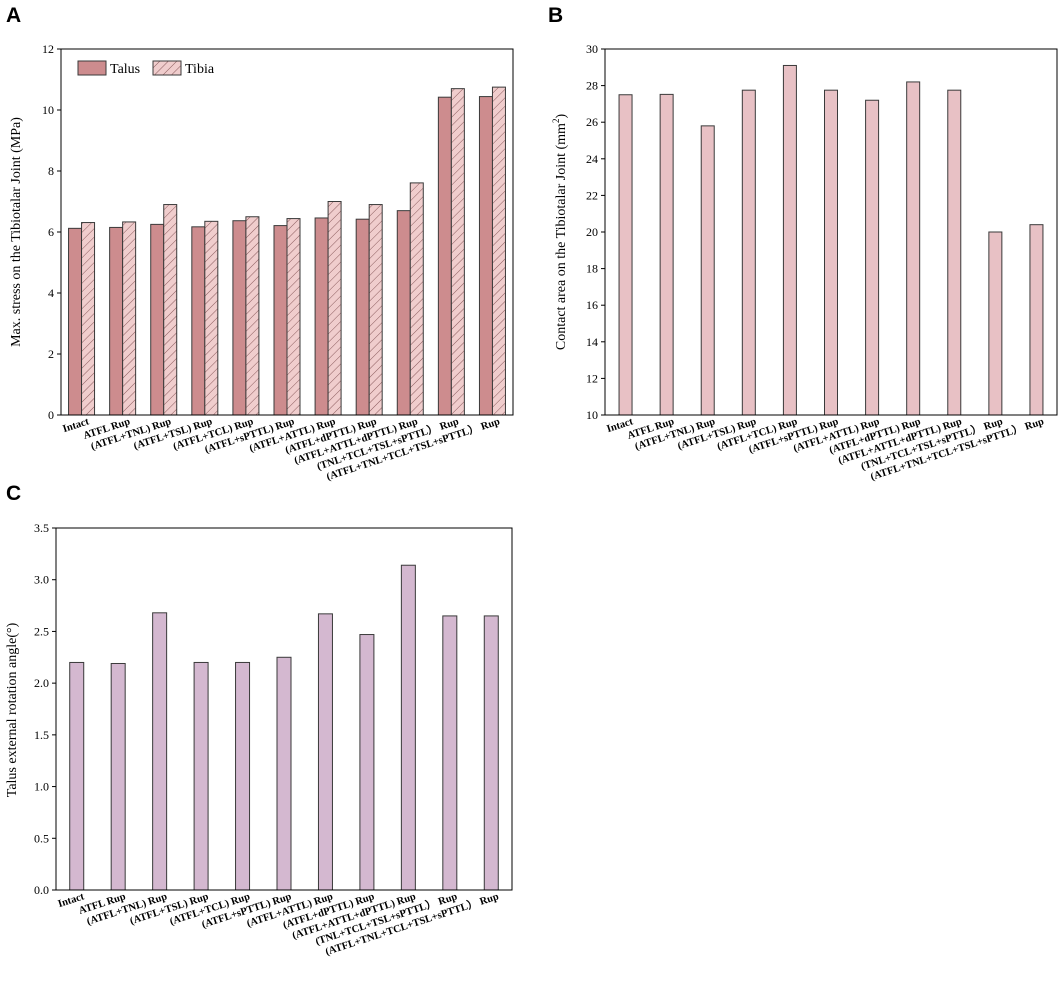  I want to click on panel-a-y-tick-label: 10, so click(48, 110).